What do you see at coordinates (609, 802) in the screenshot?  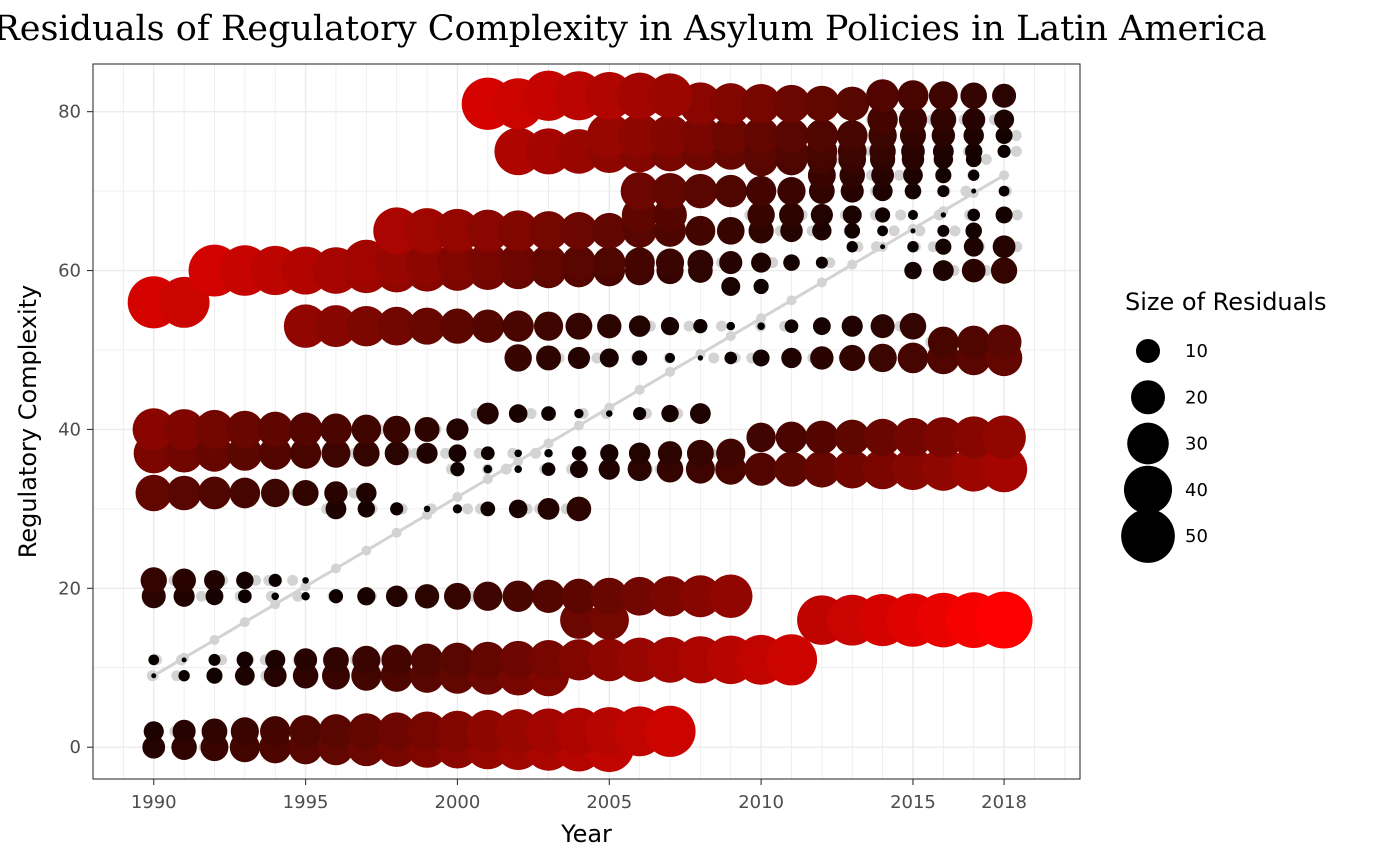 I see `x-tick-label: 2005` at bounding box center [609, 802].